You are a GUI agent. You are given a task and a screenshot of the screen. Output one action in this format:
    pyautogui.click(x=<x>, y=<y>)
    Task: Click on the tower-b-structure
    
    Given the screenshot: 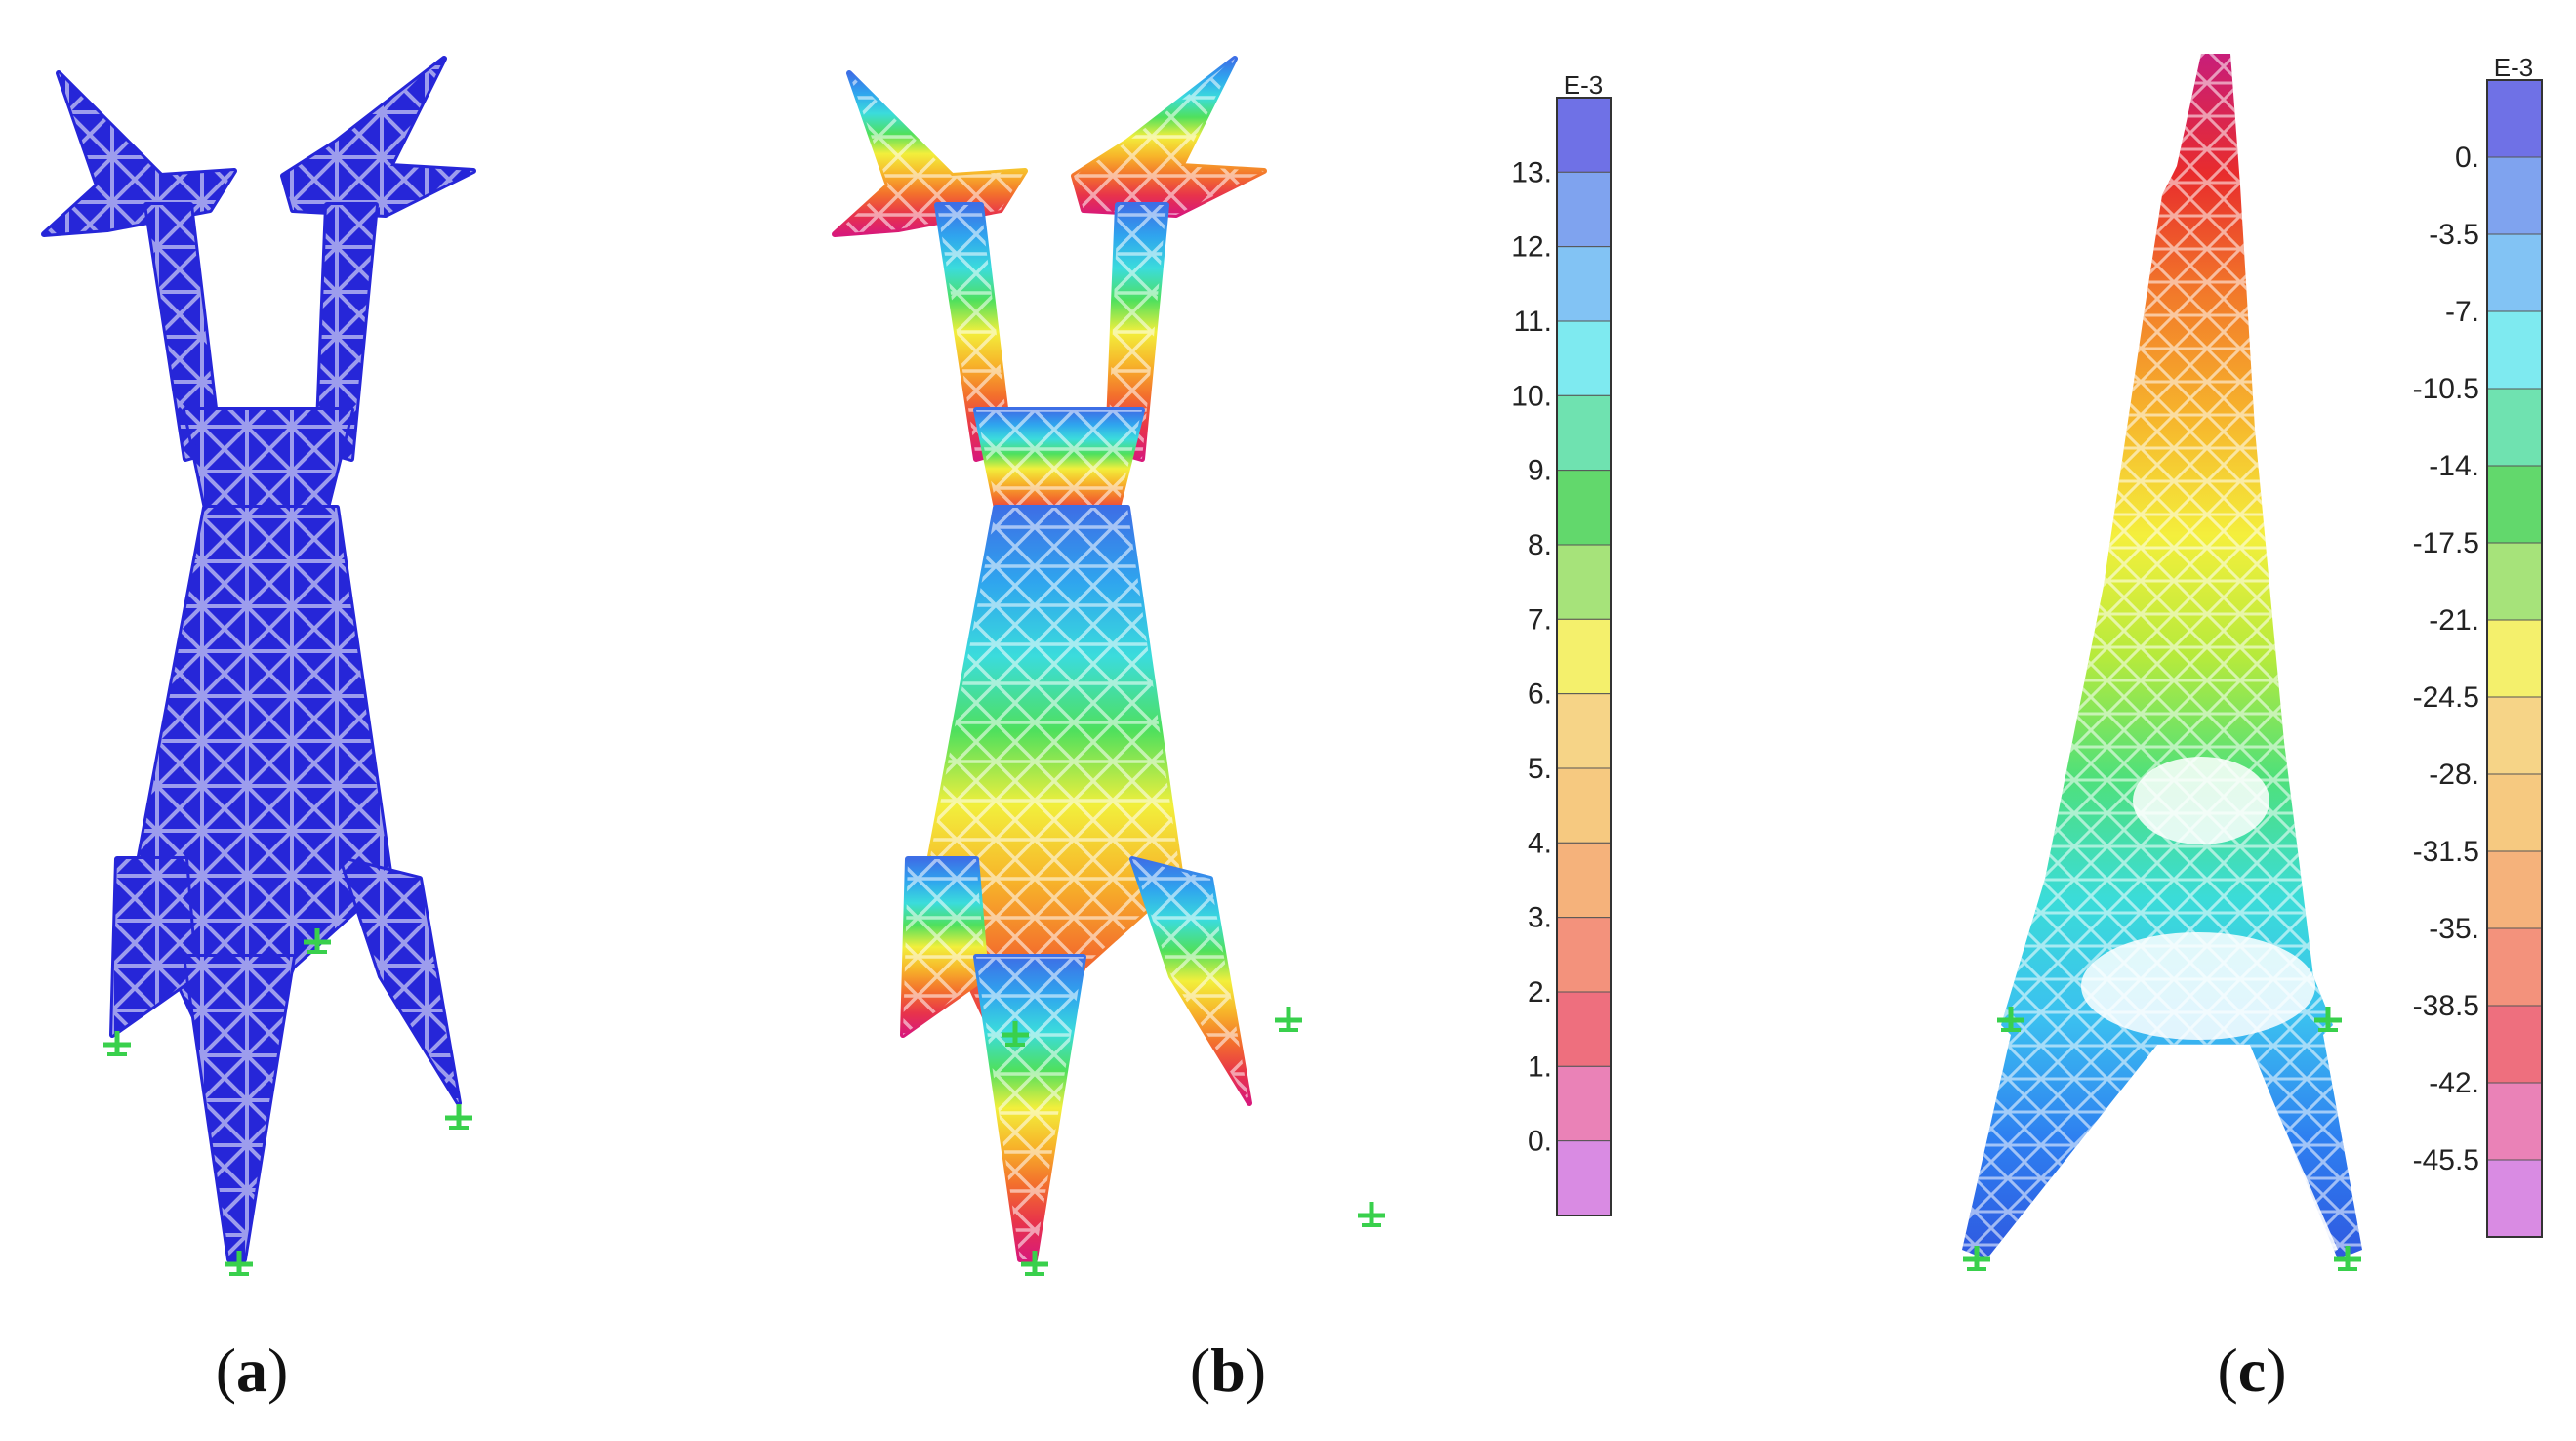 What is the action you would take?
    pyautogui.click(x=1049, y=659)
    